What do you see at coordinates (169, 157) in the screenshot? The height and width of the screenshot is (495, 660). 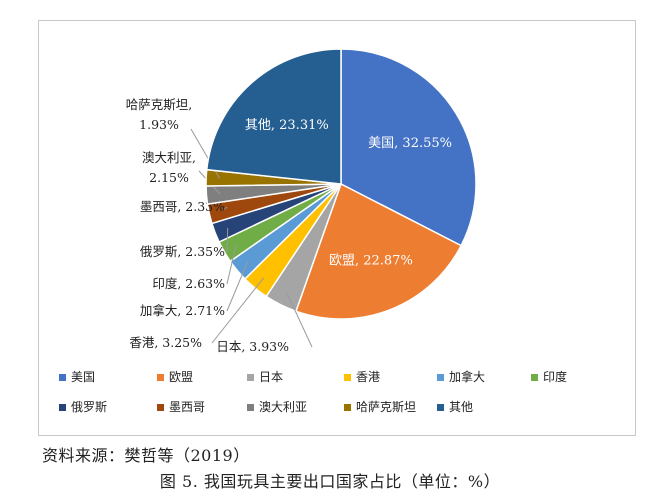 I see `slice-label-8: 澳大利亚,` at bounding box center [169, 157].